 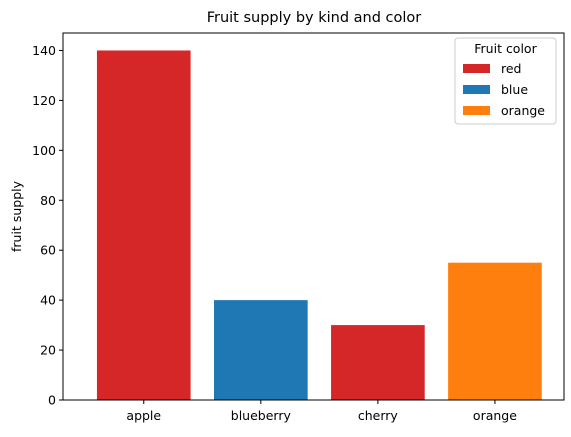 I want to click on y-tick-label: 80, so click(x=48, y=200).